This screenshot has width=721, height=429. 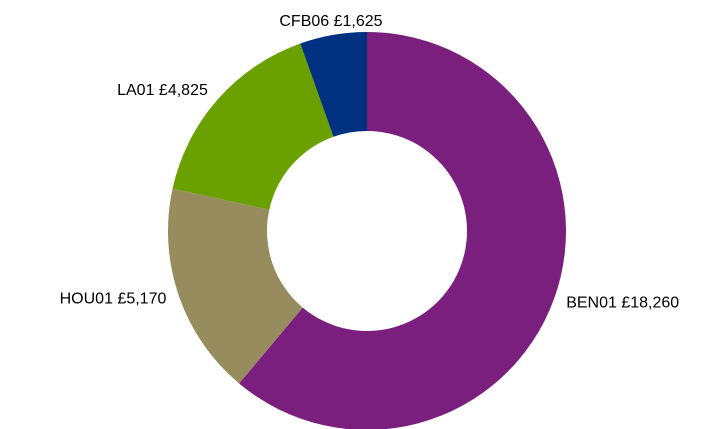 What do you see at coordinates (113, 299) in the screenshot?
I see `slice-label: HOU01 £5,170` at bounding box center [113, 299].